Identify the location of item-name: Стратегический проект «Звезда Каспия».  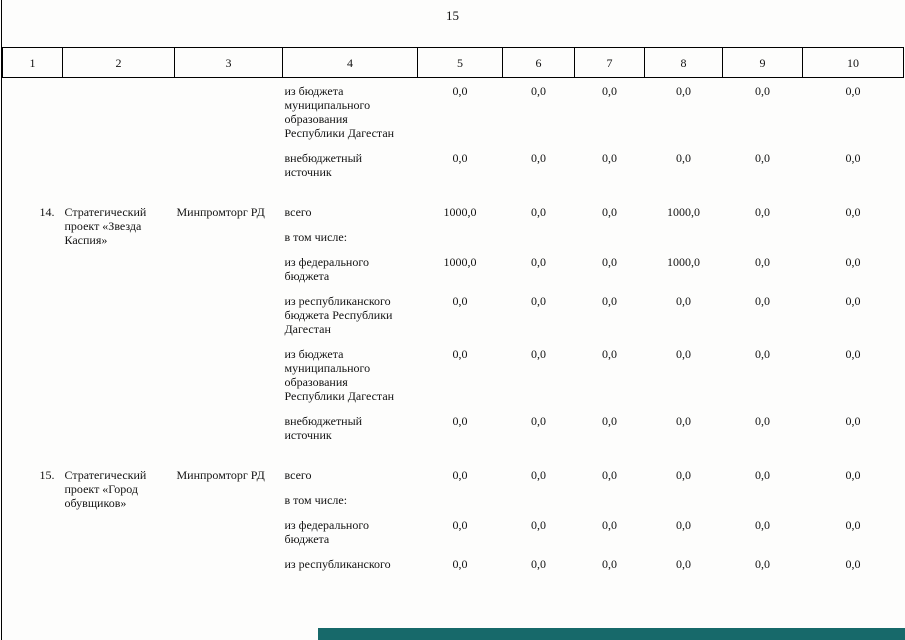
(105, 226).